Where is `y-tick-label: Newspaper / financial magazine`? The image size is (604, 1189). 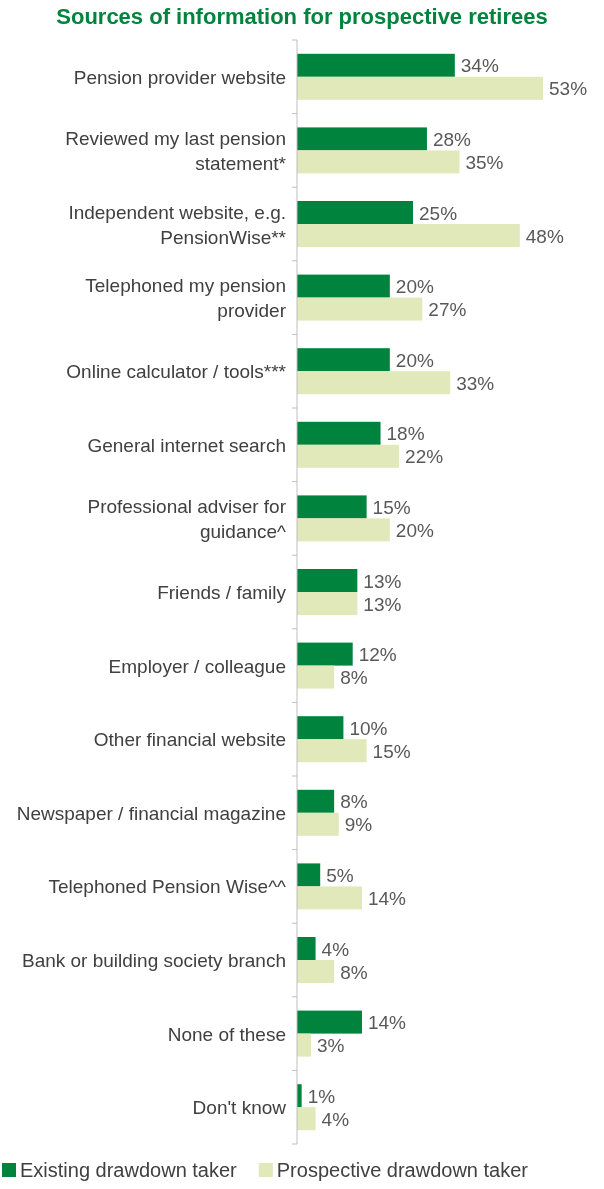 y-tick-label: Newspaper / financial magazine is located at coordinates (151, 813).